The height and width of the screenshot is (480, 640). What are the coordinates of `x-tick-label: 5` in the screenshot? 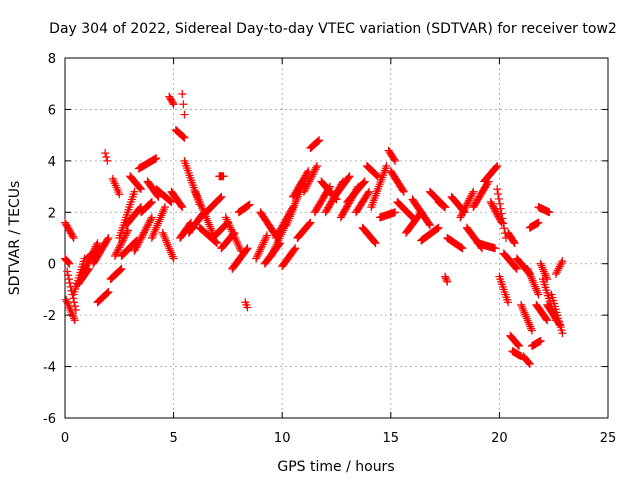 It's located at (173, 438).